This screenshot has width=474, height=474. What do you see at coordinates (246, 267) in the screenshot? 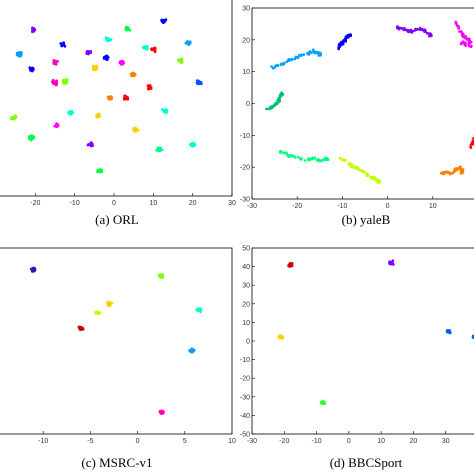
I see `y-tick-label: 40` at bounding box center [246, 267].